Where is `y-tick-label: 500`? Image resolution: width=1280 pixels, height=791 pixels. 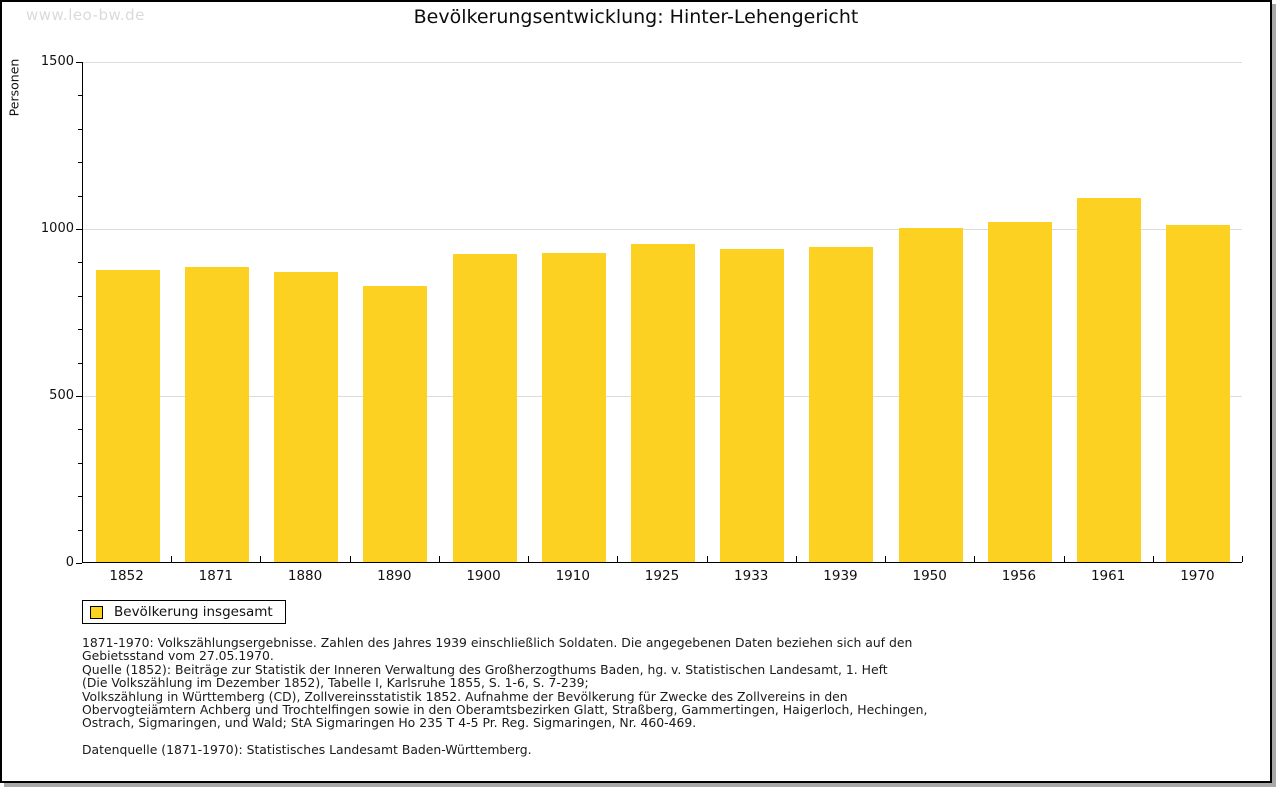 y-tick-label: 500 is located at coordinates (61, 395).